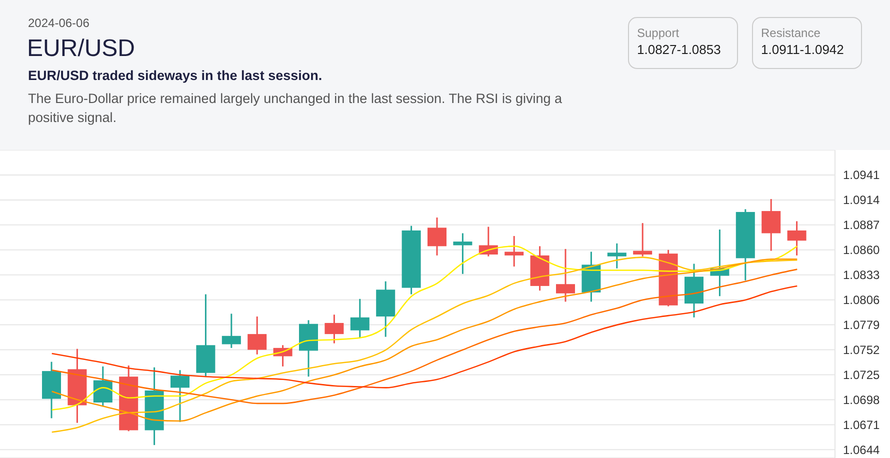  I want to click on text: Support, so click(658, 33).